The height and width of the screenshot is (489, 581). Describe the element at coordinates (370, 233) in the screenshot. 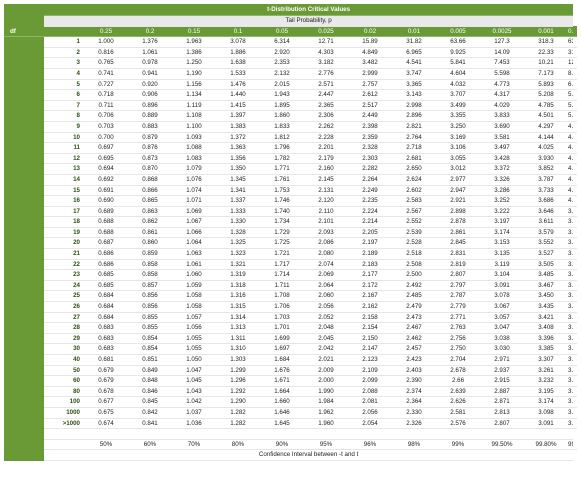

I see `critical-value-cell: 2.205` at that location.